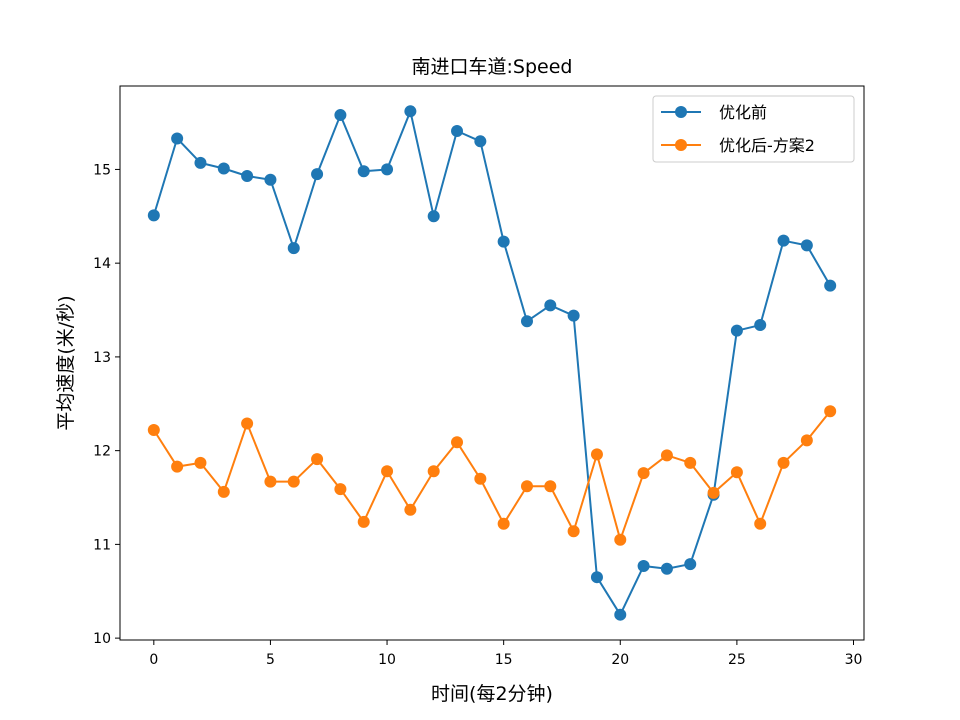 The width and height of the screenshot is (960, 720). What do you see at coordinates (66, 362) in the screenshot?
I see `y-axis-label: 平均速度(米/秒)` at bounding box center [66, 362].